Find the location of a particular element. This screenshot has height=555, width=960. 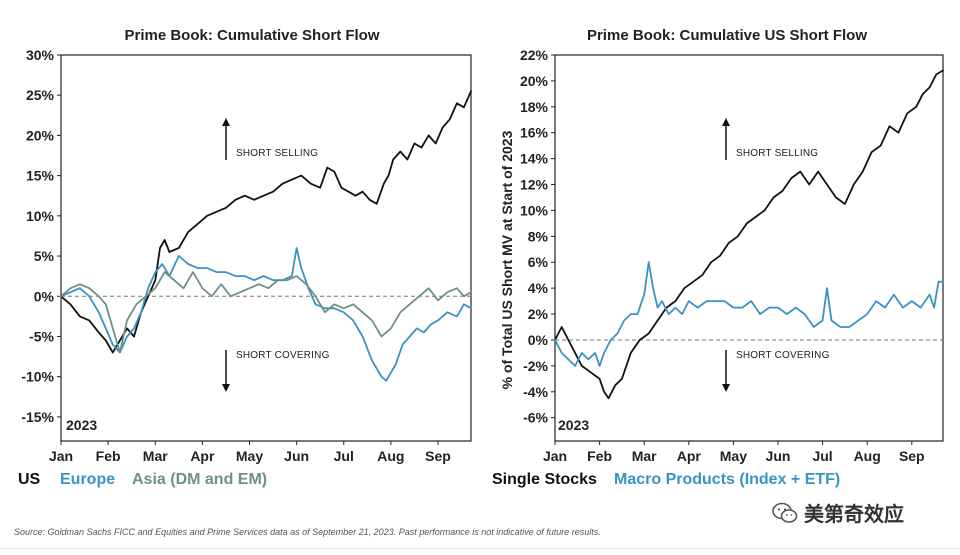

y-tick-label: -6% is located at coordinates (535, 418).